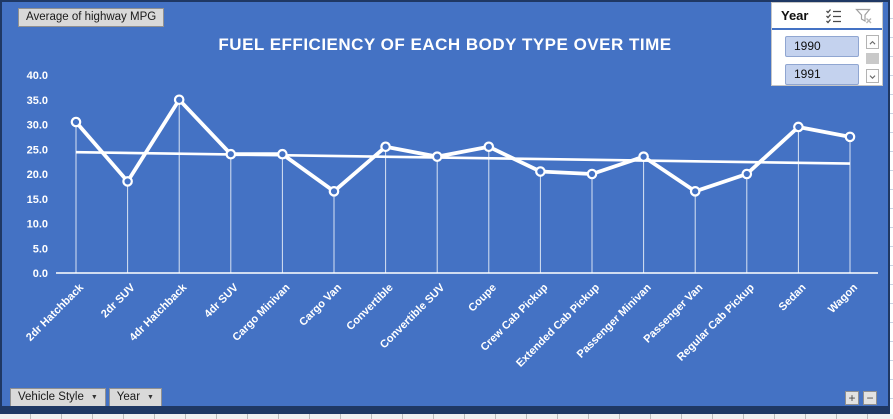 The height and width of the screenshot is (419, 893). Describe the element at coordinates (221, 300) in the screenshot. I see `category-axis-label: 4dr SUV` at that location.